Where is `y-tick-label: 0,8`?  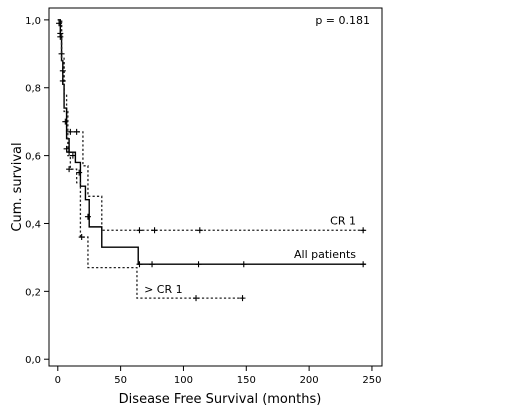
y-tick-label: 0,8 is located at coordinates (33, 89).